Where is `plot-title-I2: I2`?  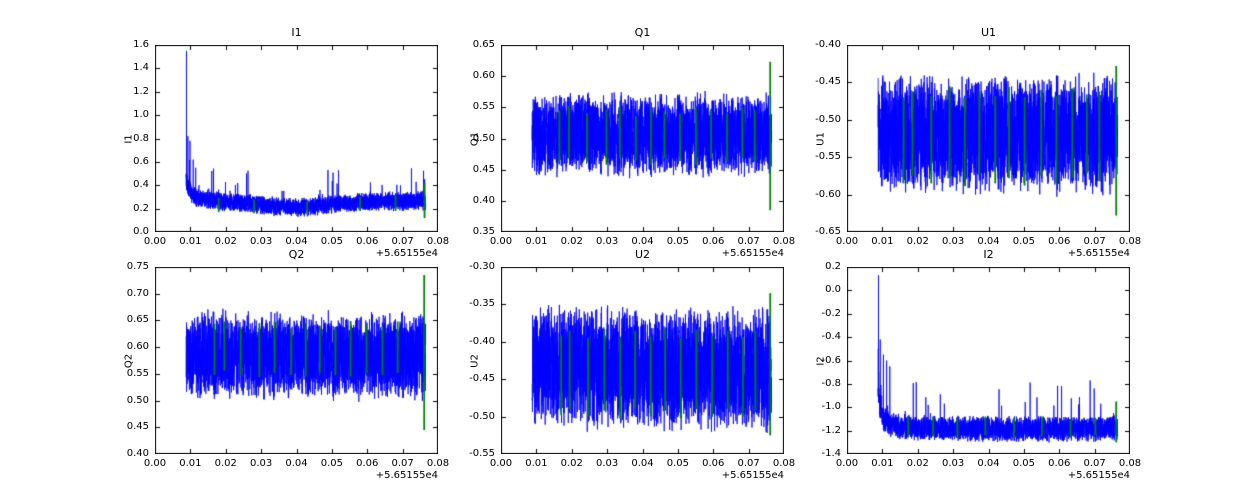
plot-title-I2: I2 is located at coordinates (988, 254).